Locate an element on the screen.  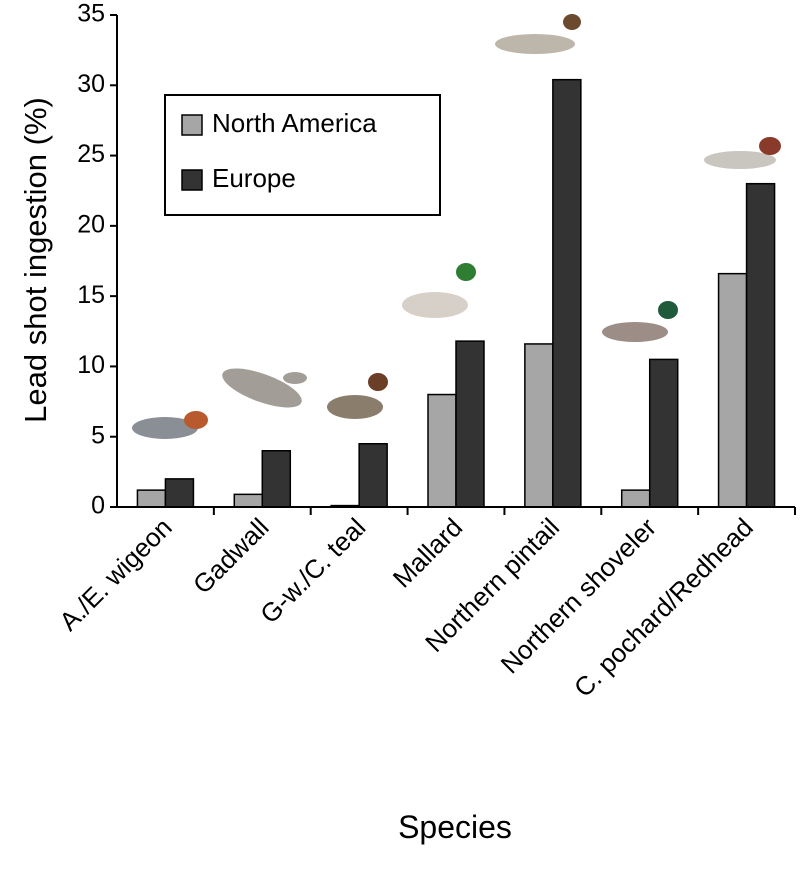
bird-teal is located at coordinates (357, 396).